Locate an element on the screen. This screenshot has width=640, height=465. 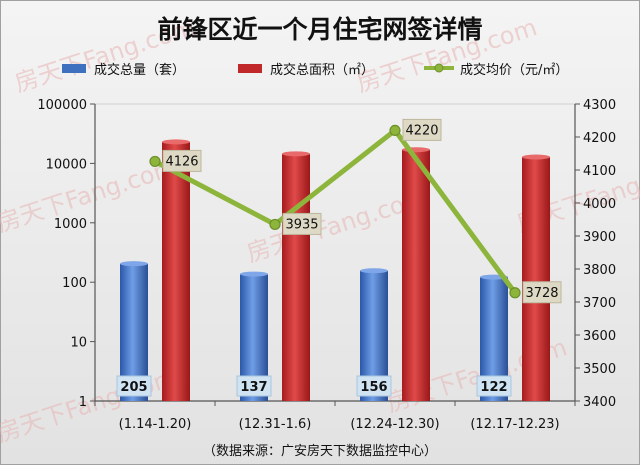
count-label: 205 is located at coordinates (133, 387).